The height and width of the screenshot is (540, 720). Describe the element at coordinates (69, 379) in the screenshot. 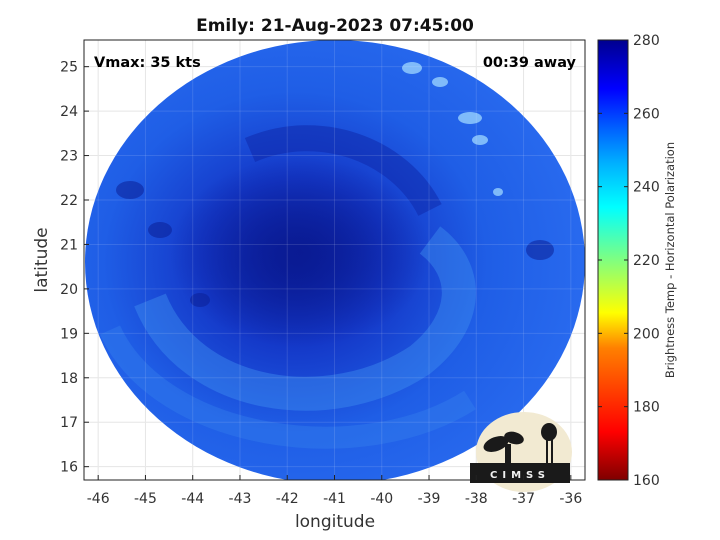

I see `y-tick-label: 18` at that location.